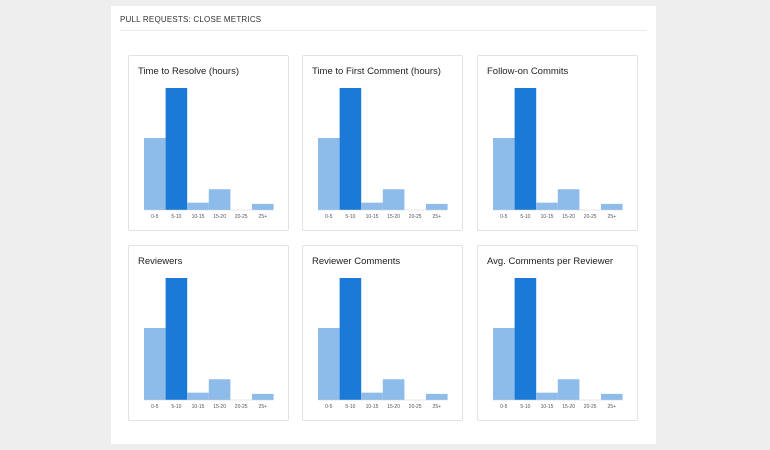 This screenshot has width=770, height=450. I want to click on chart-title: Time to Resolve (hours), so click(189, 71).